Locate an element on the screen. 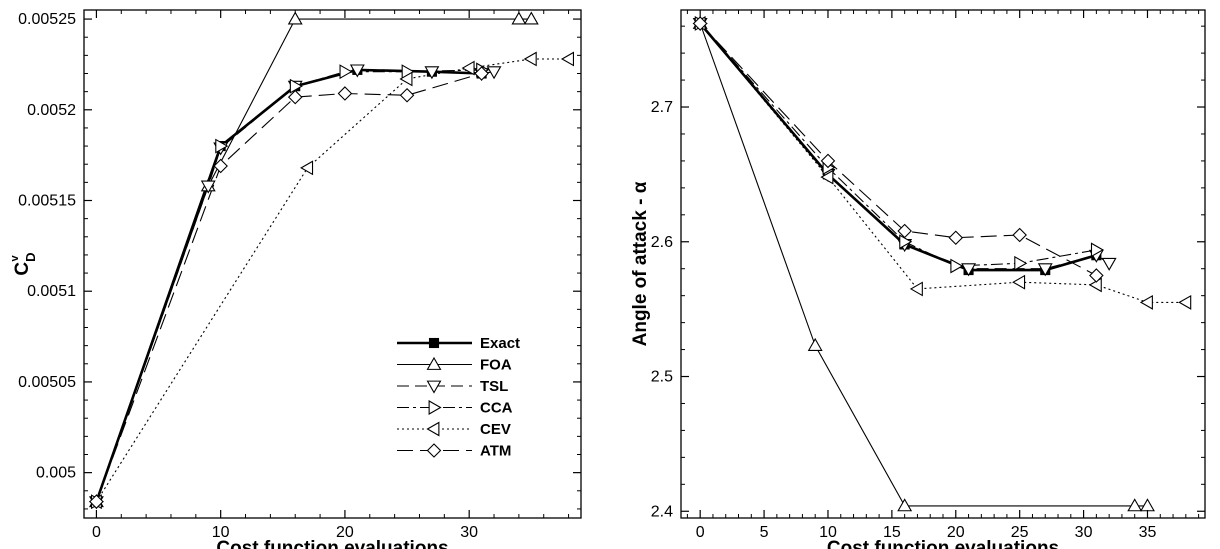  y-tick-label: 2.4 is located at coordinates (662, 511).